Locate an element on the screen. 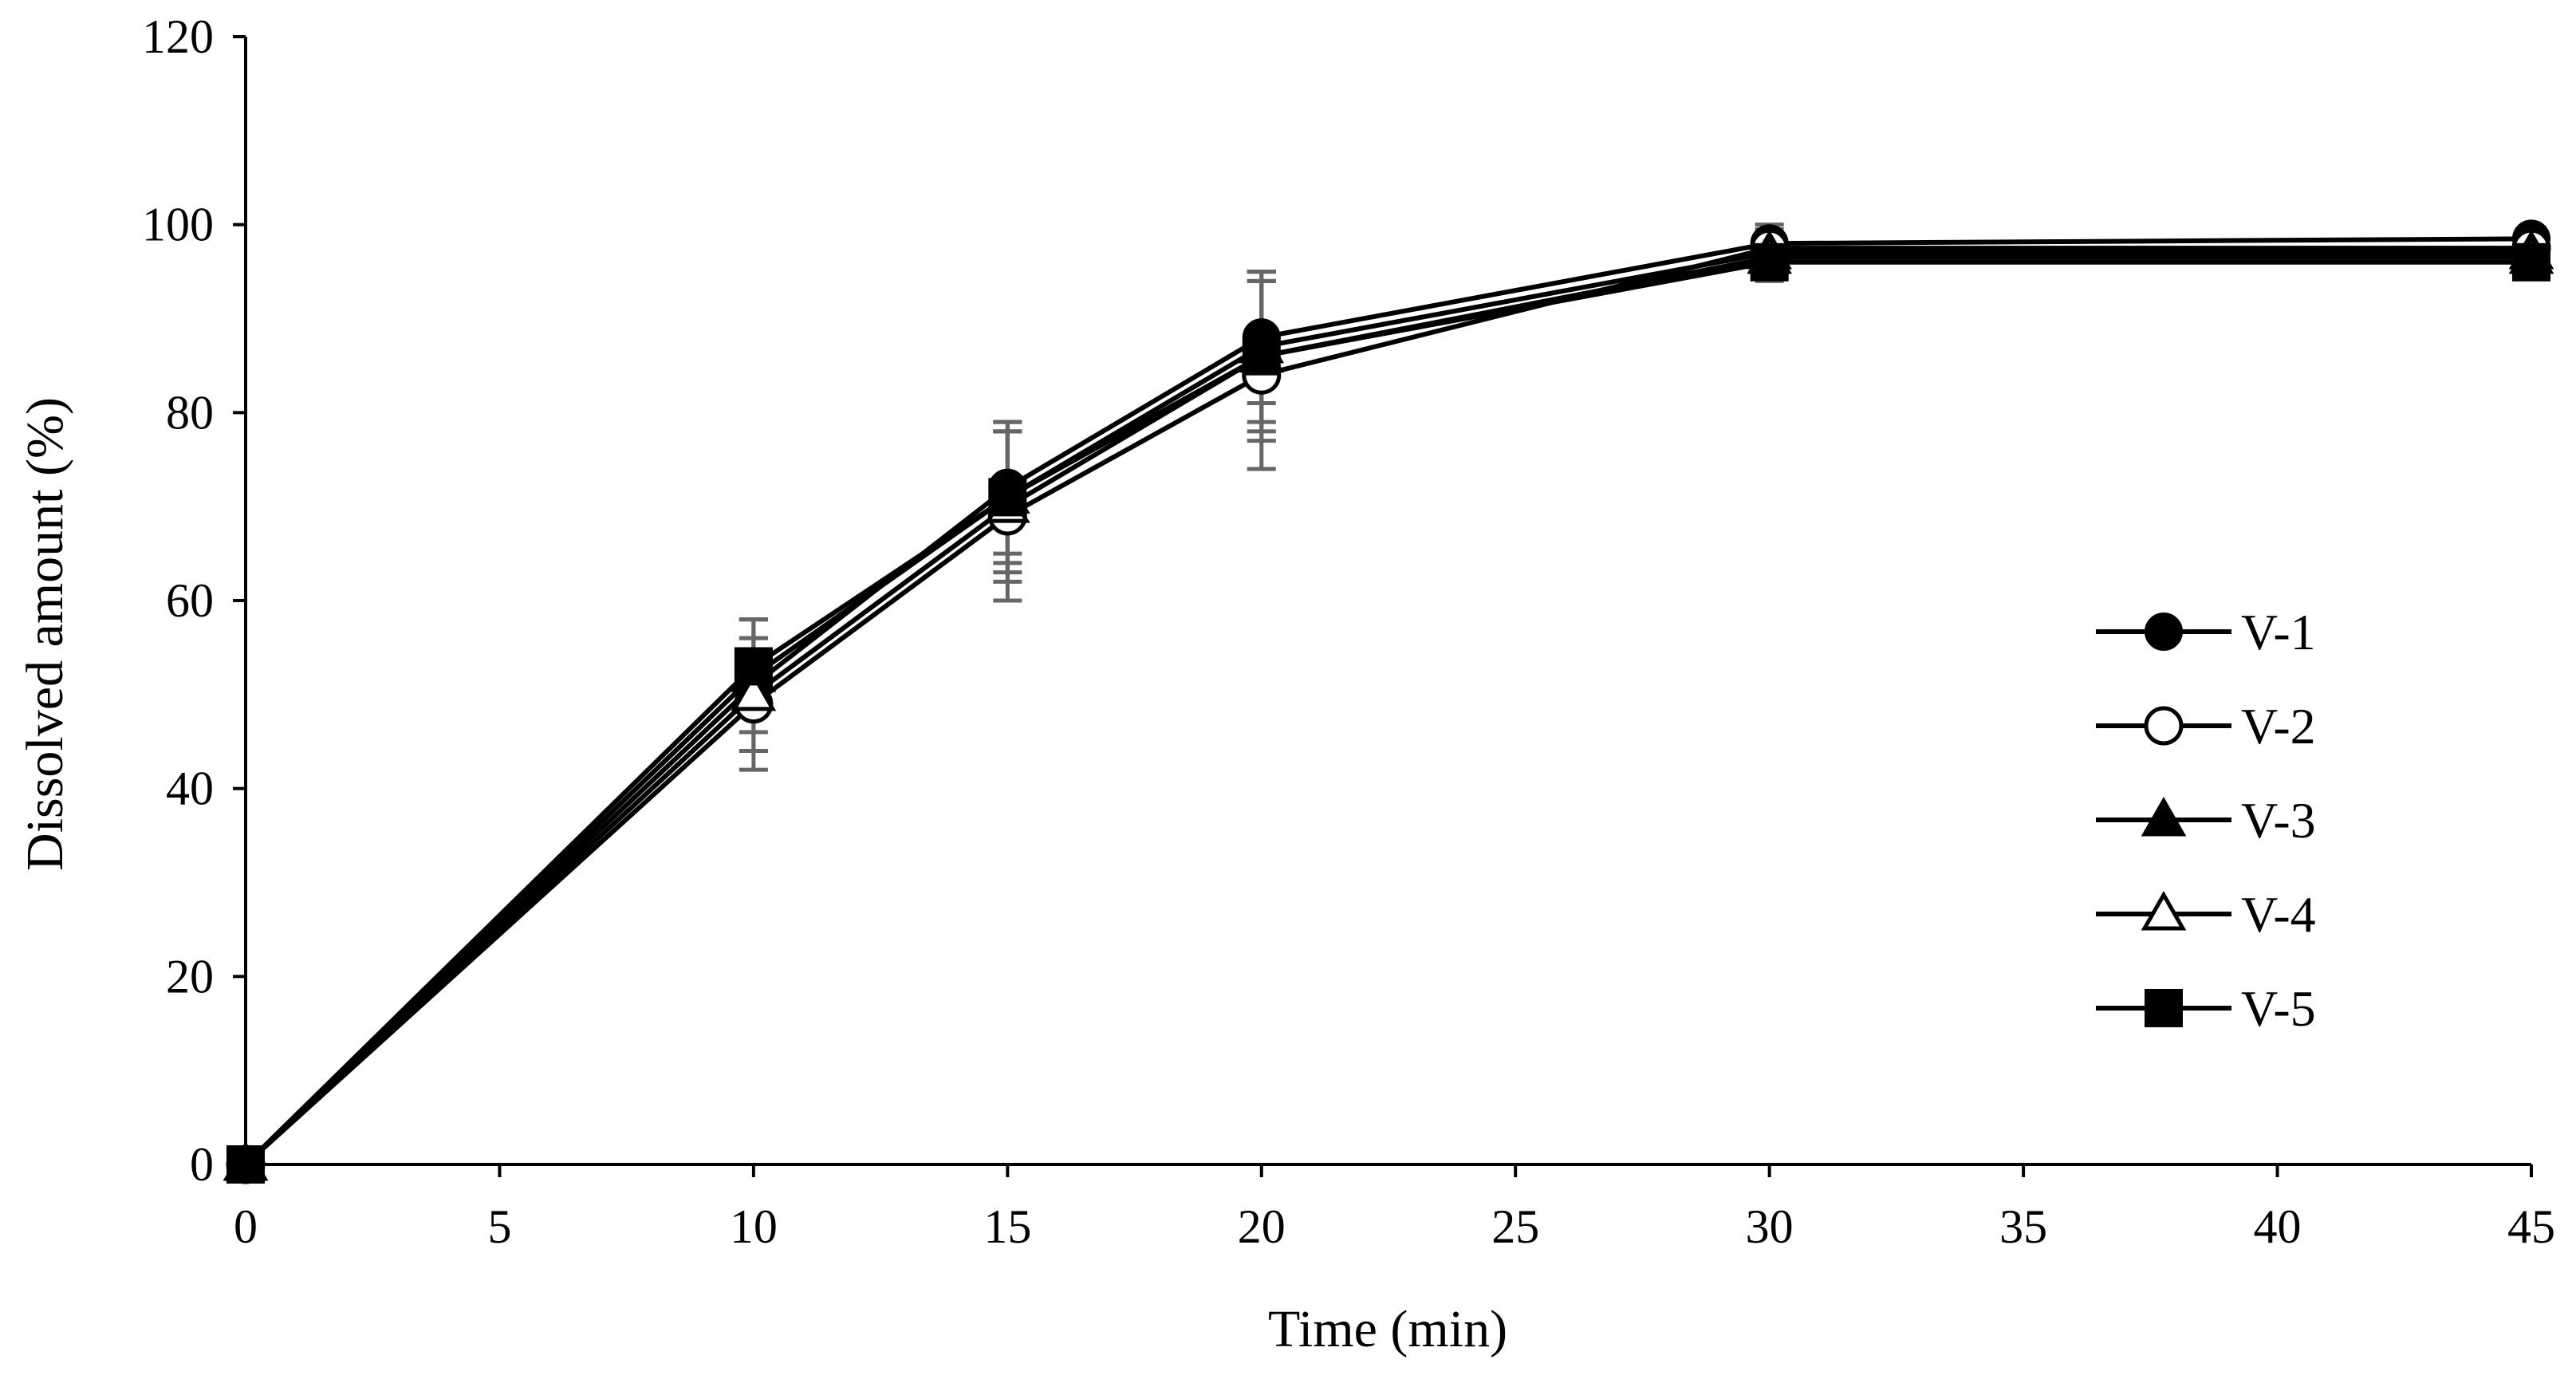  legend-label: V-1 is located at coordinates (2278, 632).